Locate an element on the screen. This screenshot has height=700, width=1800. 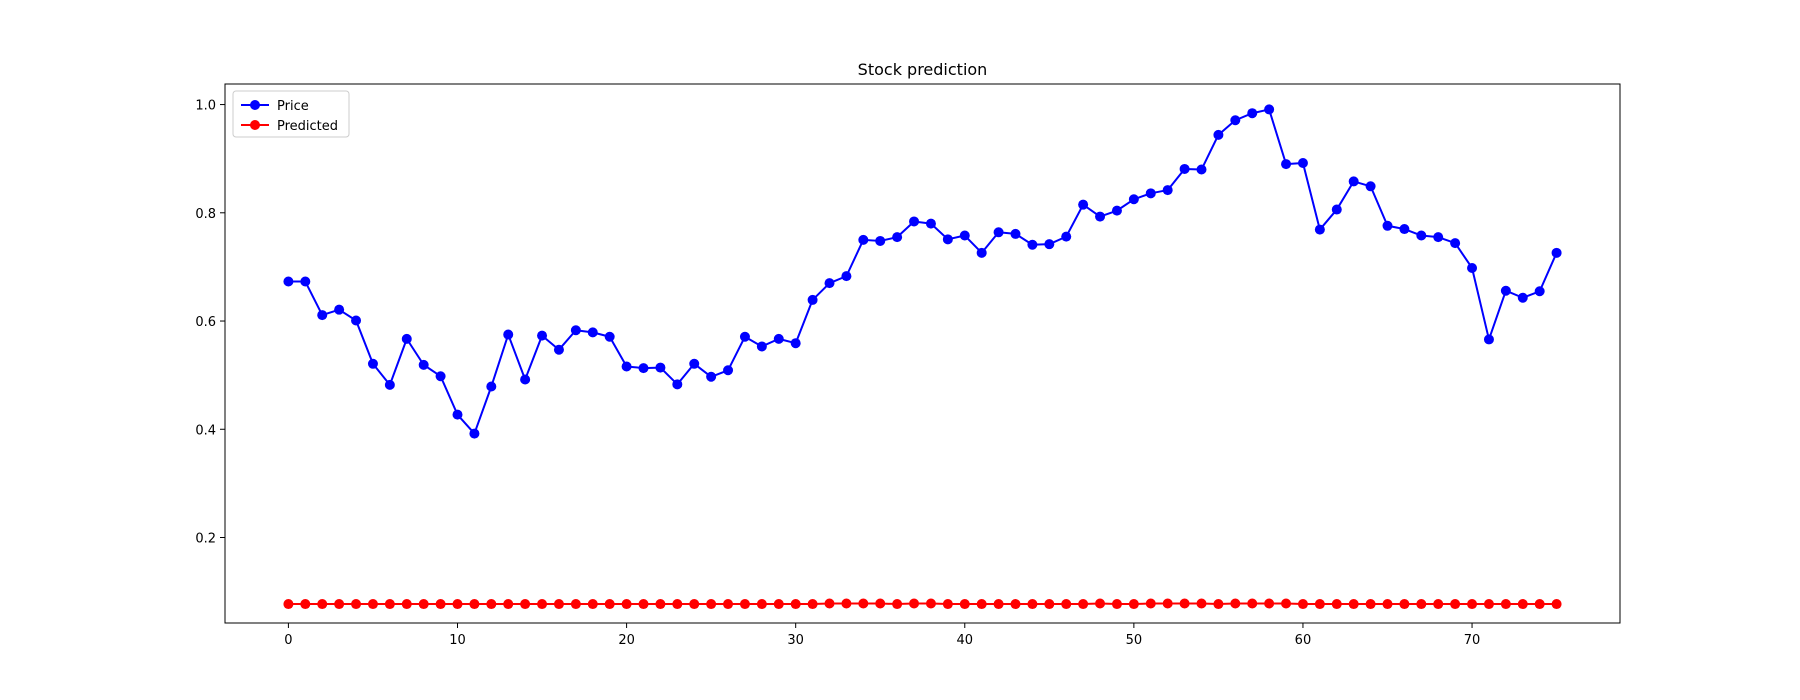
legend-label-predicted: Predicted is located at coordinates (307, 126).